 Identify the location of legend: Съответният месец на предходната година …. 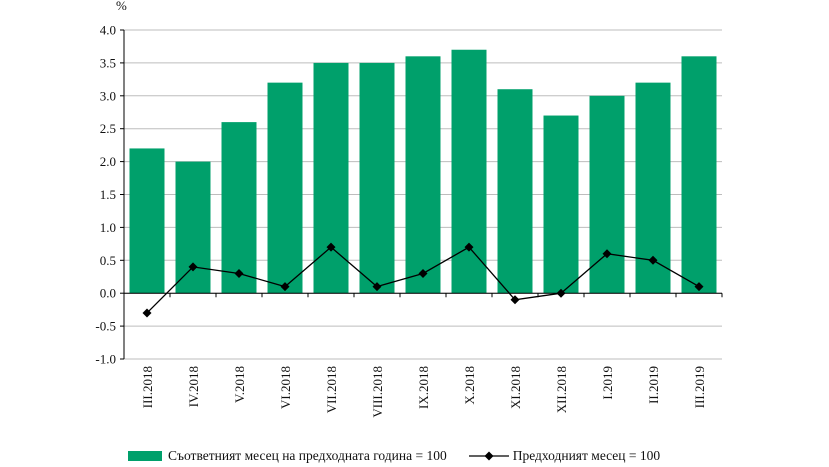
(394, 456).